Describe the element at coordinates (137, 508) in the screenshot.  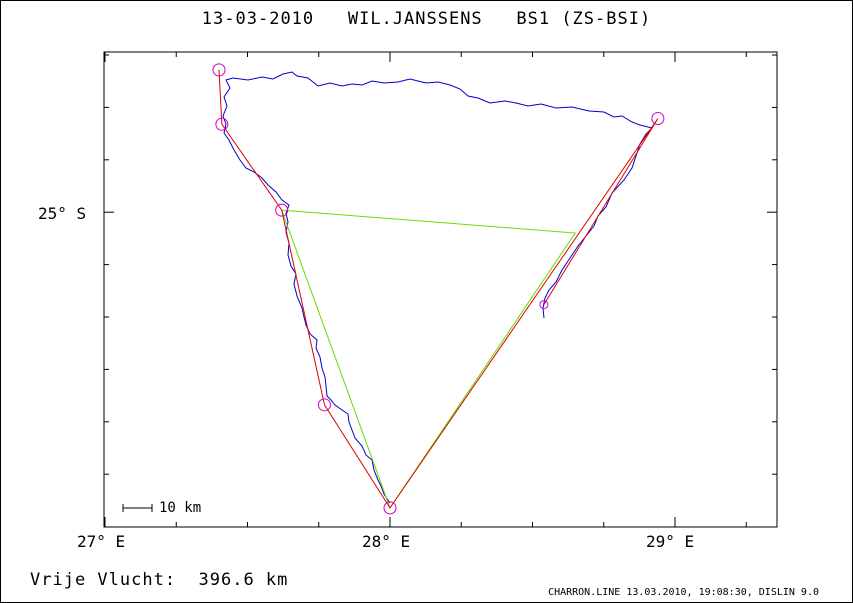
I see `scale-bar` at that location.